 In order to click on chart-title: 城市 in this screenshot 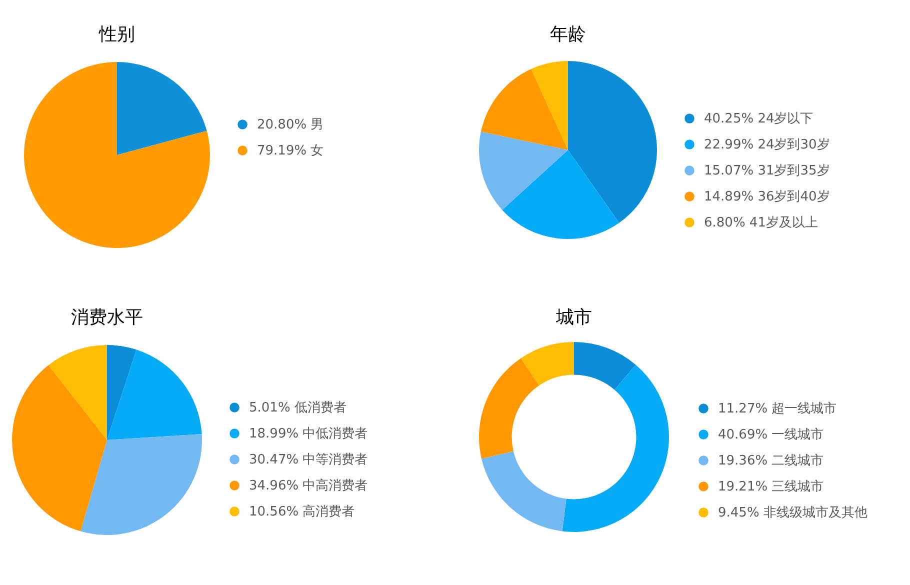, I will do `click(573, 317)`.